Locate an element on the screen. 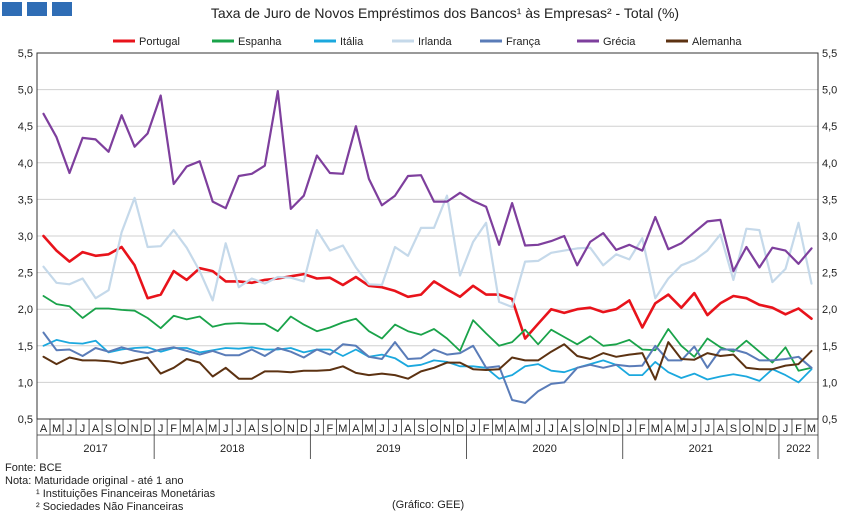 This screenshot has height=518, width=851. legend-label: Itália is located at coordinates (352, 42).